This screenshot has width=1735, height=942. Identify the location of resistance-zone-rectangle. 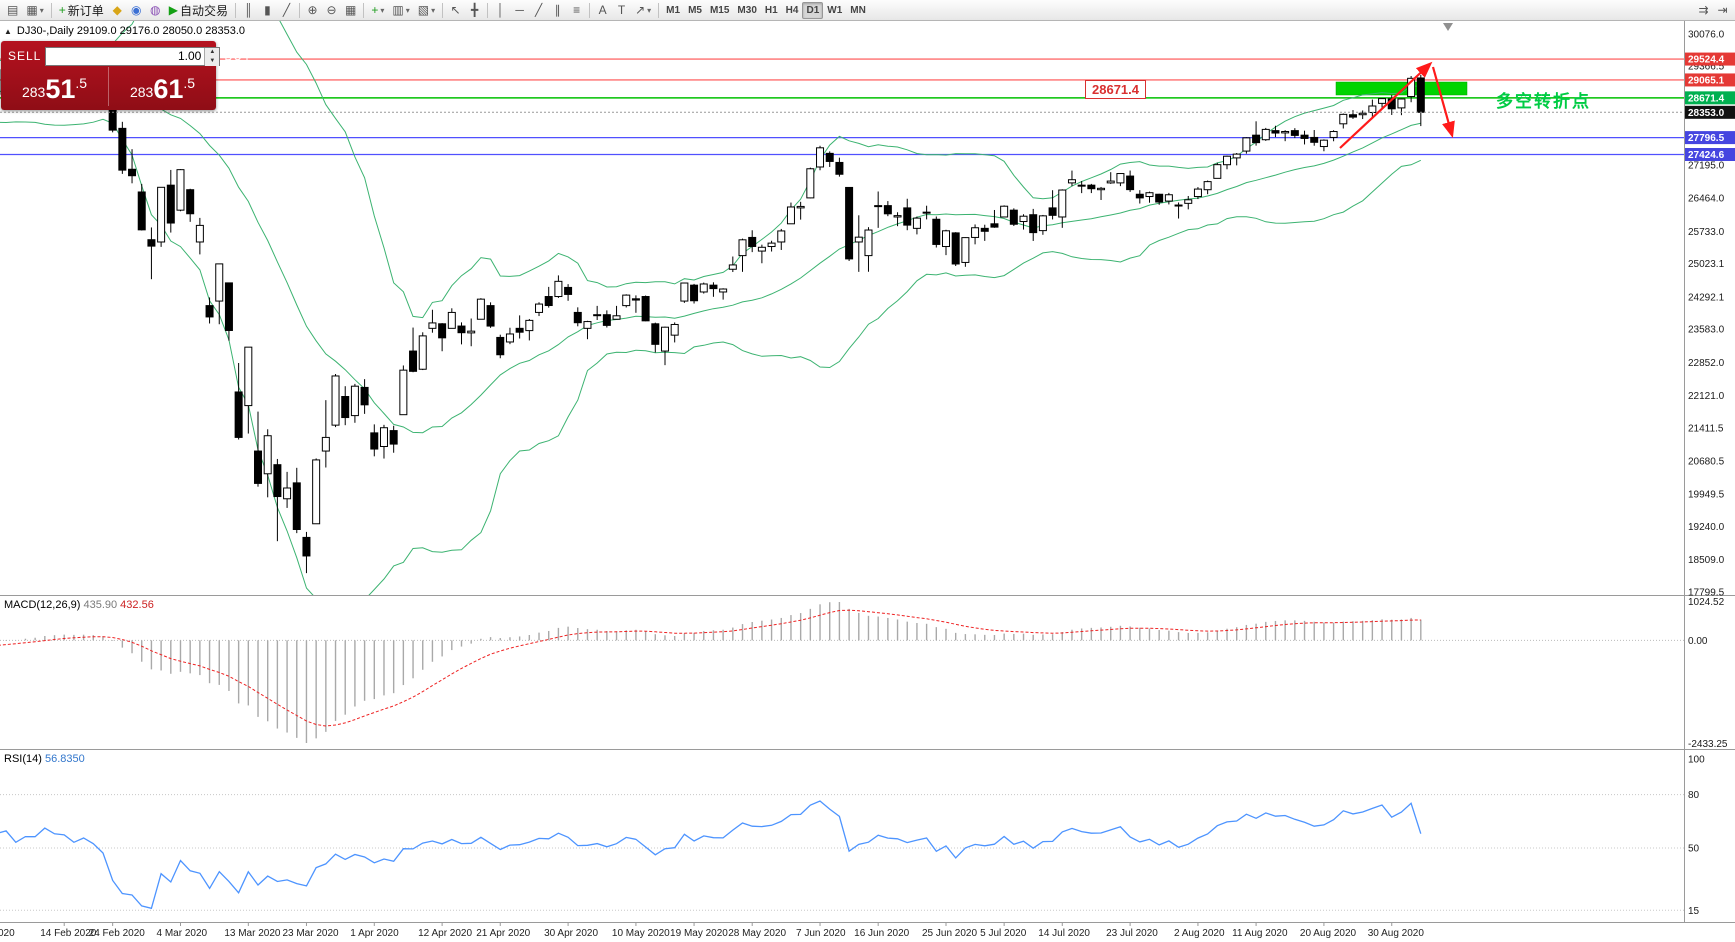
(1401, 88).